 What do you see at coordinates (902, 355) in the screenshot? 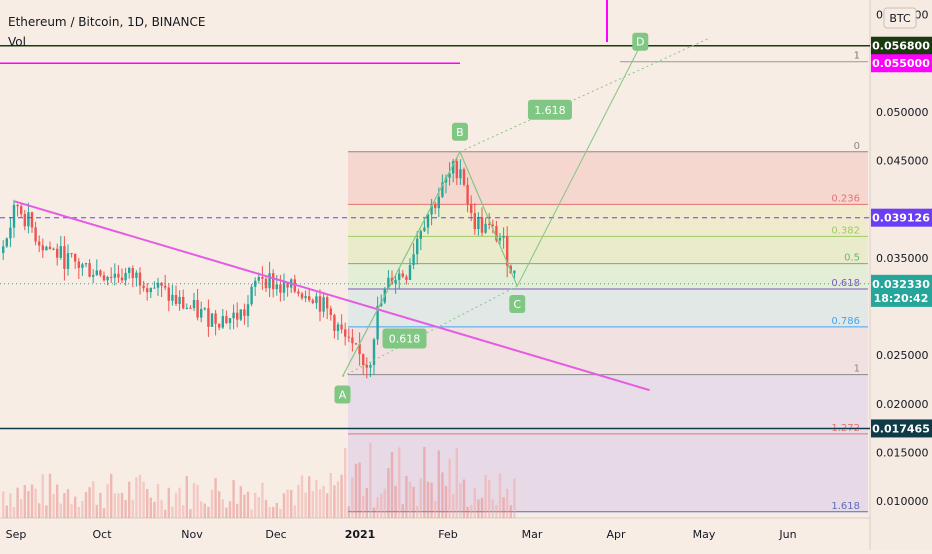
I see `price-tick-label: 0.025000` at bounding box center [902, 355].